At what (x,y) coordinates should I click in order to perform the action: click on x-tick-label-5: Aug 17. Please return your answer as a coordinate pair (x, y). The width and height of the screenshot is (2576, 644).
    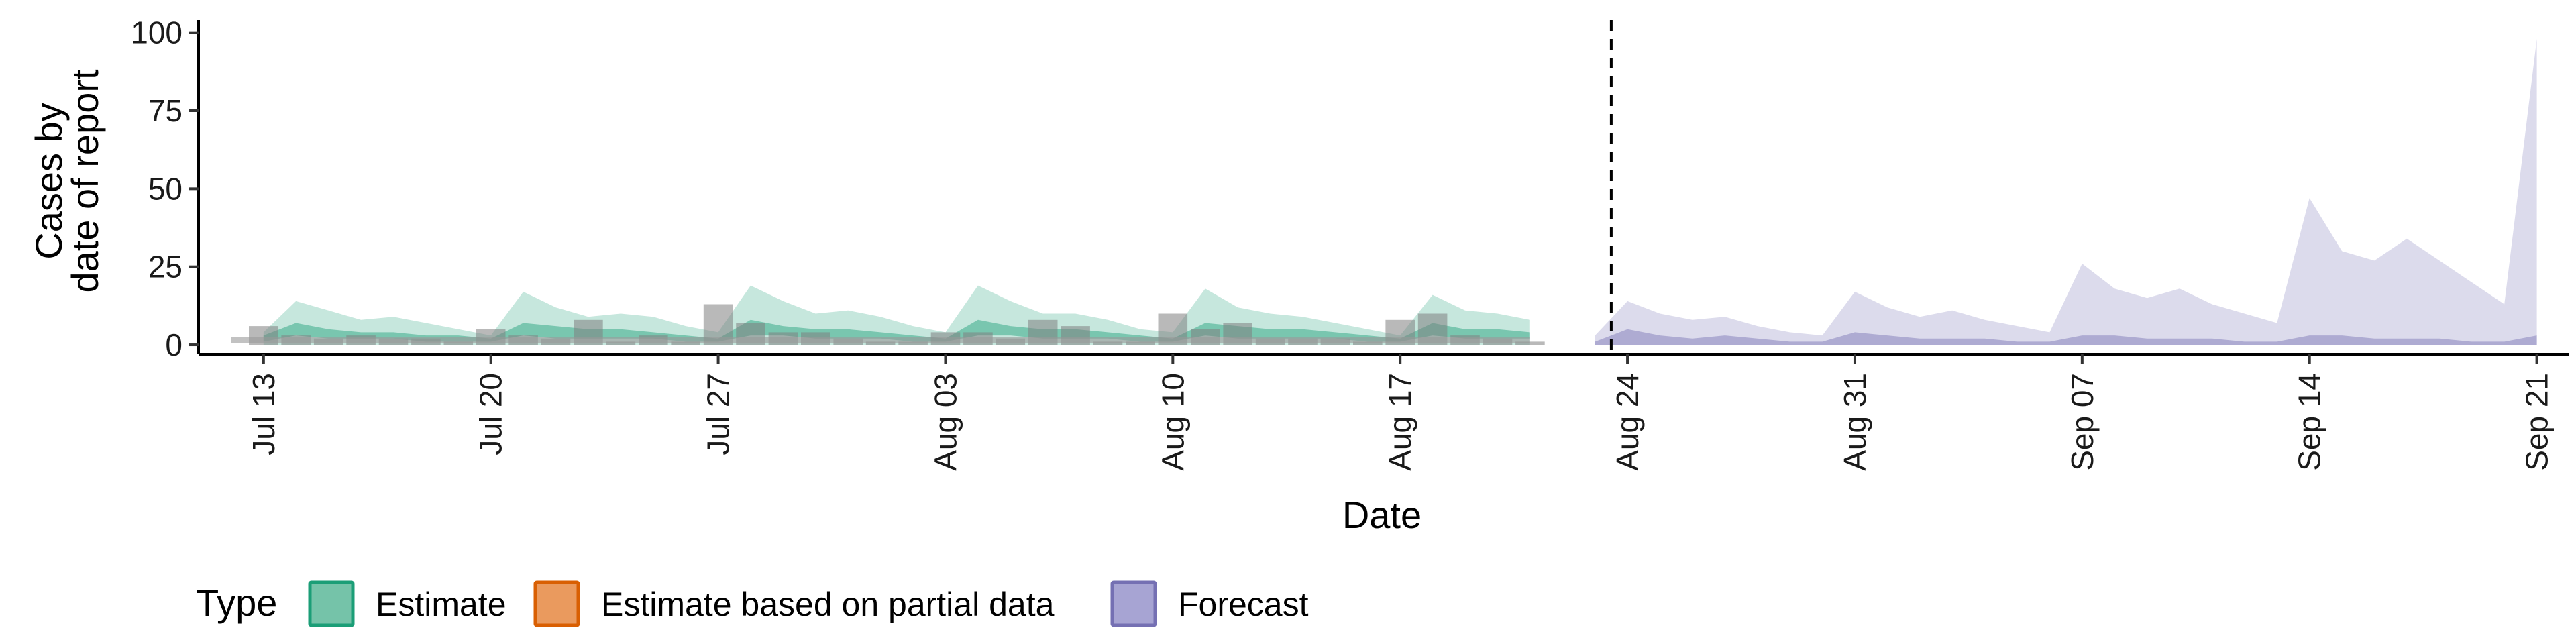
    Looking at the image, I should click on (1400, 422).